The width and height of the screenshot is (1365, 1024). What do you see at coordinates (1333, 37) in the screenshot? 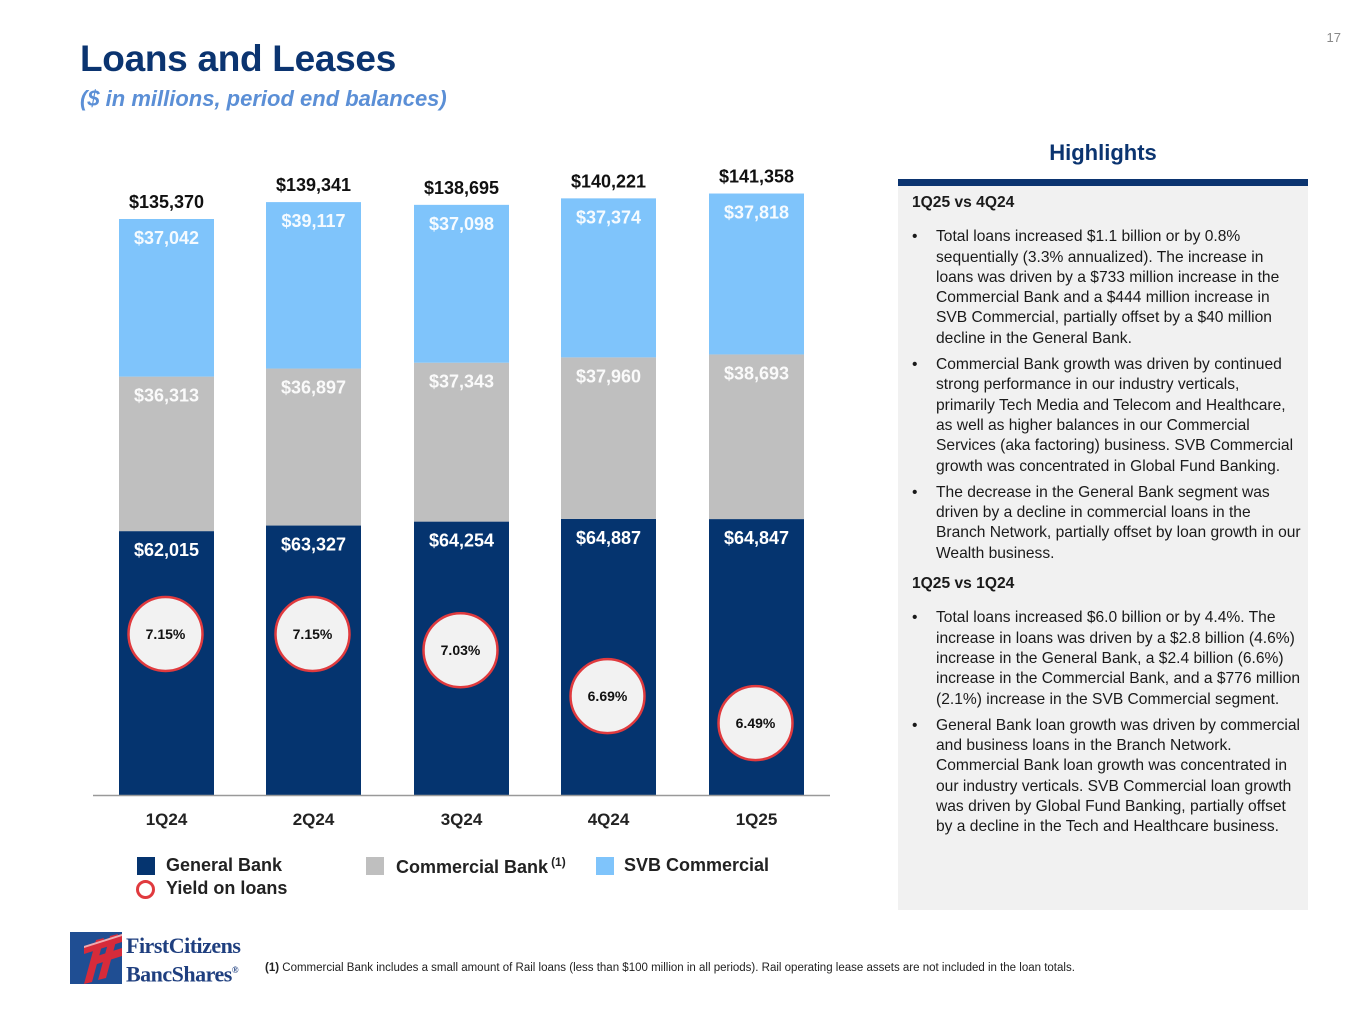
I see `page-number: 17` at bounding box center [1333, 37].